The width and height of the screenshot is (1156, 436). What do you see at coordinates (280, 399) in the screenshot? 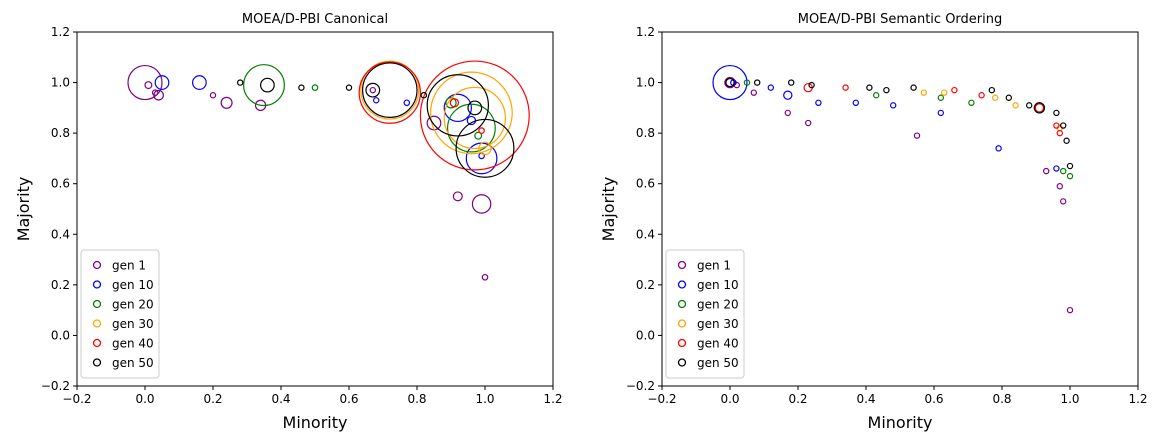
I see `x-tick-label: 0.4` at bounding box center [280, 399].